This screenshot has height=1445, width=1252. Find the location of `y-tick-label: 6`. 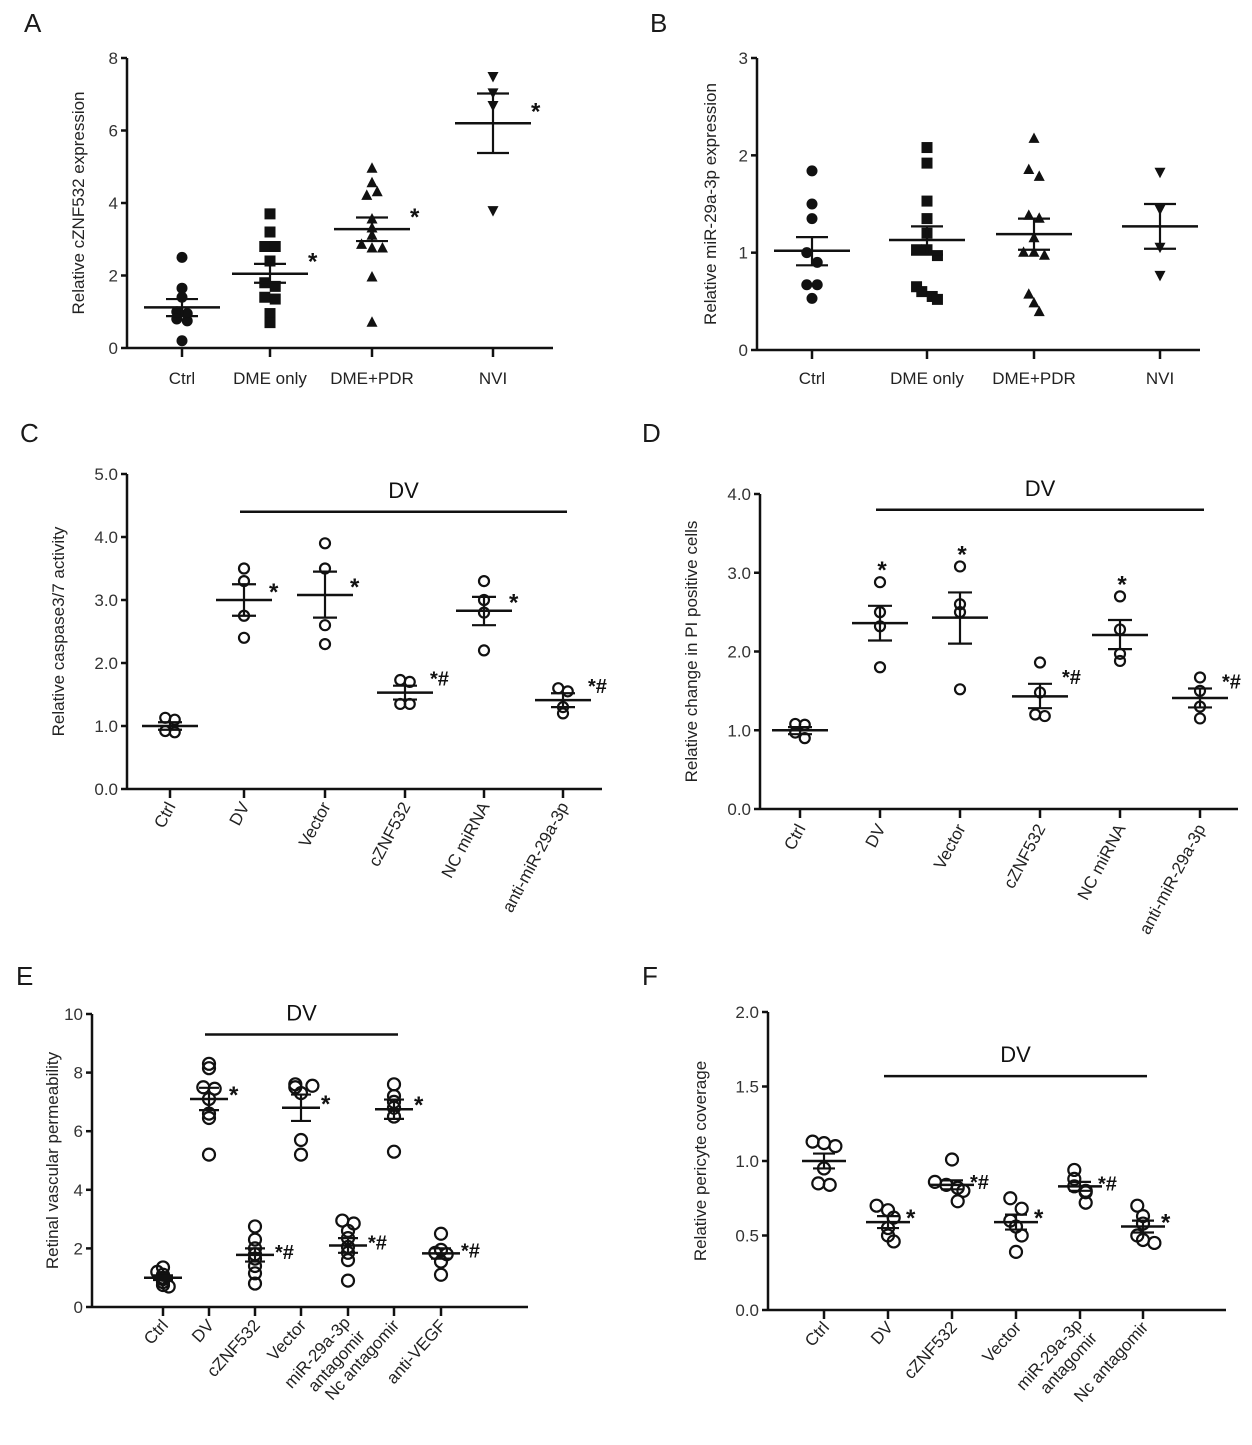

y-tick-label: 6 is located at coordinates (78, 1131).